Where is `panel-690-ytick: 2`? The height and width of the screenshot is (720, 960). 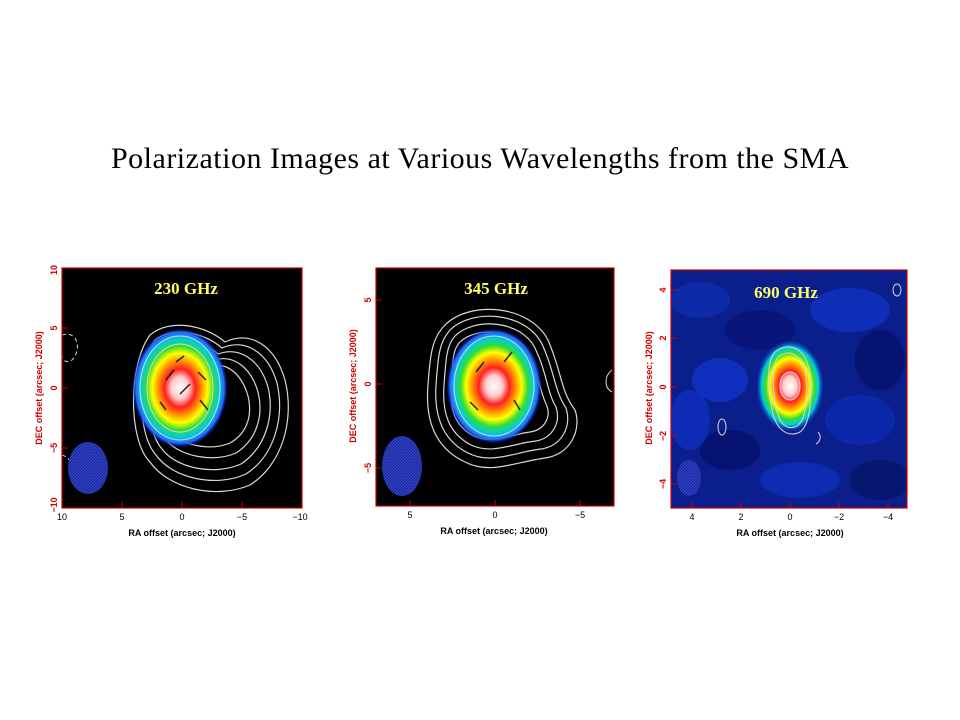 panel-690-ytick: 2 is located at coordinates (663, 337).